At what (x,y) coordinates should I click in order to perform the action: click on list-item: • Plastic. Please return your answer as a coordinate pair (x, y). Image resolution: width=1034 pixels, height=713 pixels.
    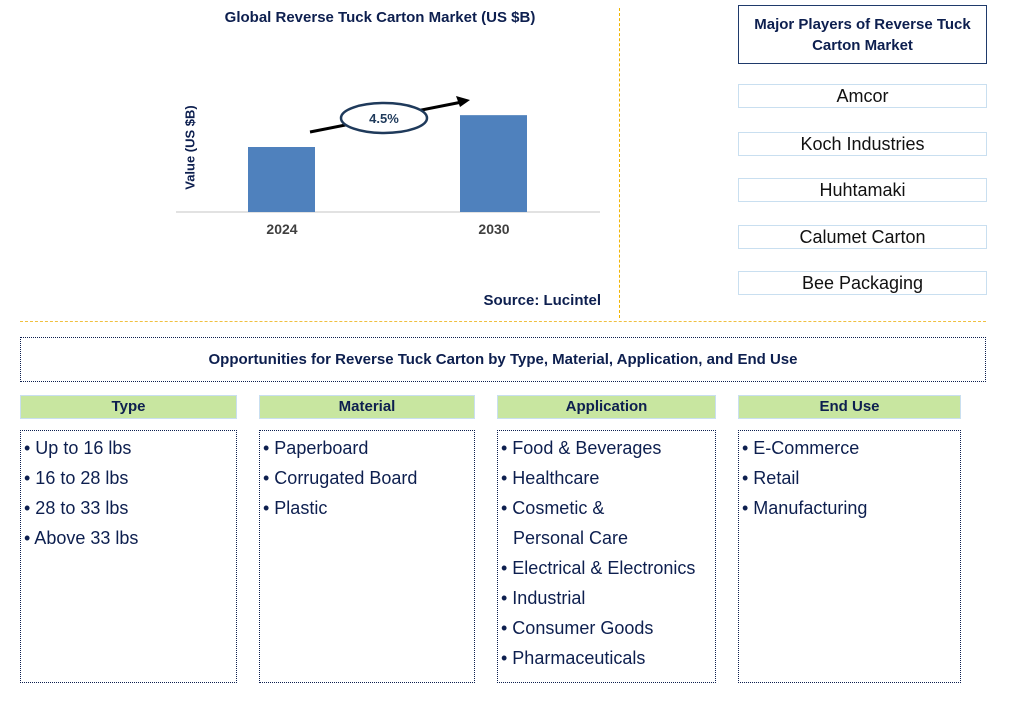
    Looking at the image, I should click on (295, 508).